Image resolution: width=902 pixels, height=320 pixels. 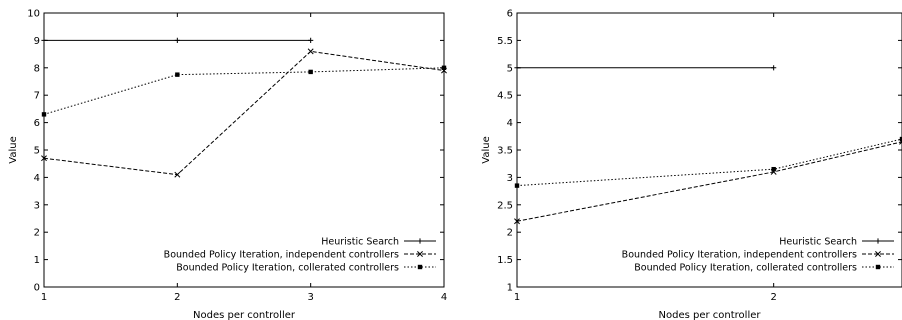 I want to click on x-tick-label: 4, so click(x=444, y=297).